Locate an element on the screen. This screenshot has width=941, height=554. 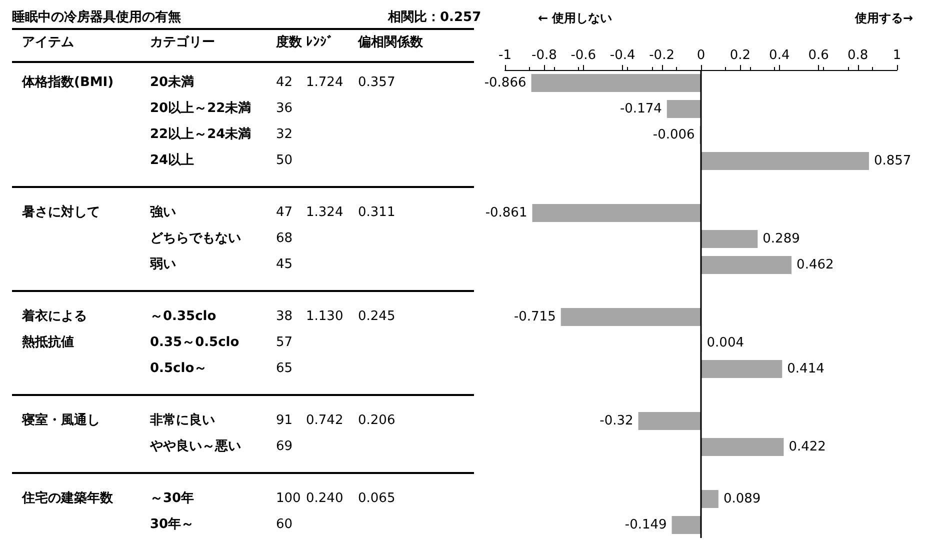
x-tick-label: -0.8 is located at coordinates (544, 55).